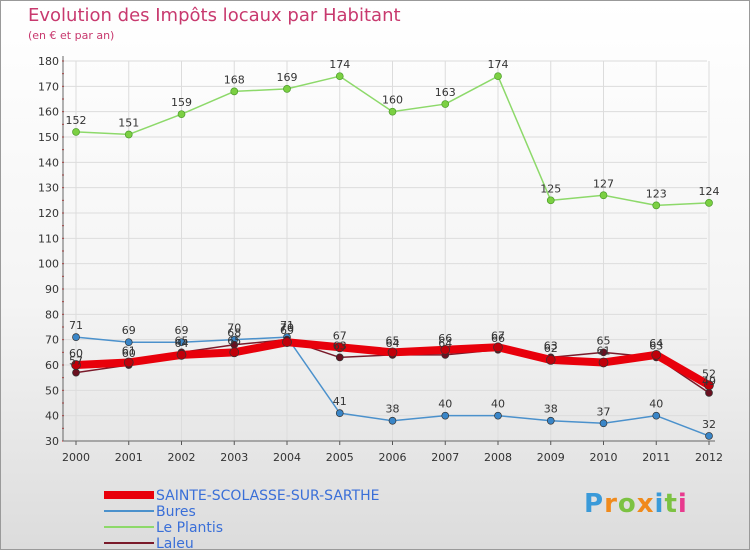  I want to click on y-tick-label: 100, so click(48, 264).